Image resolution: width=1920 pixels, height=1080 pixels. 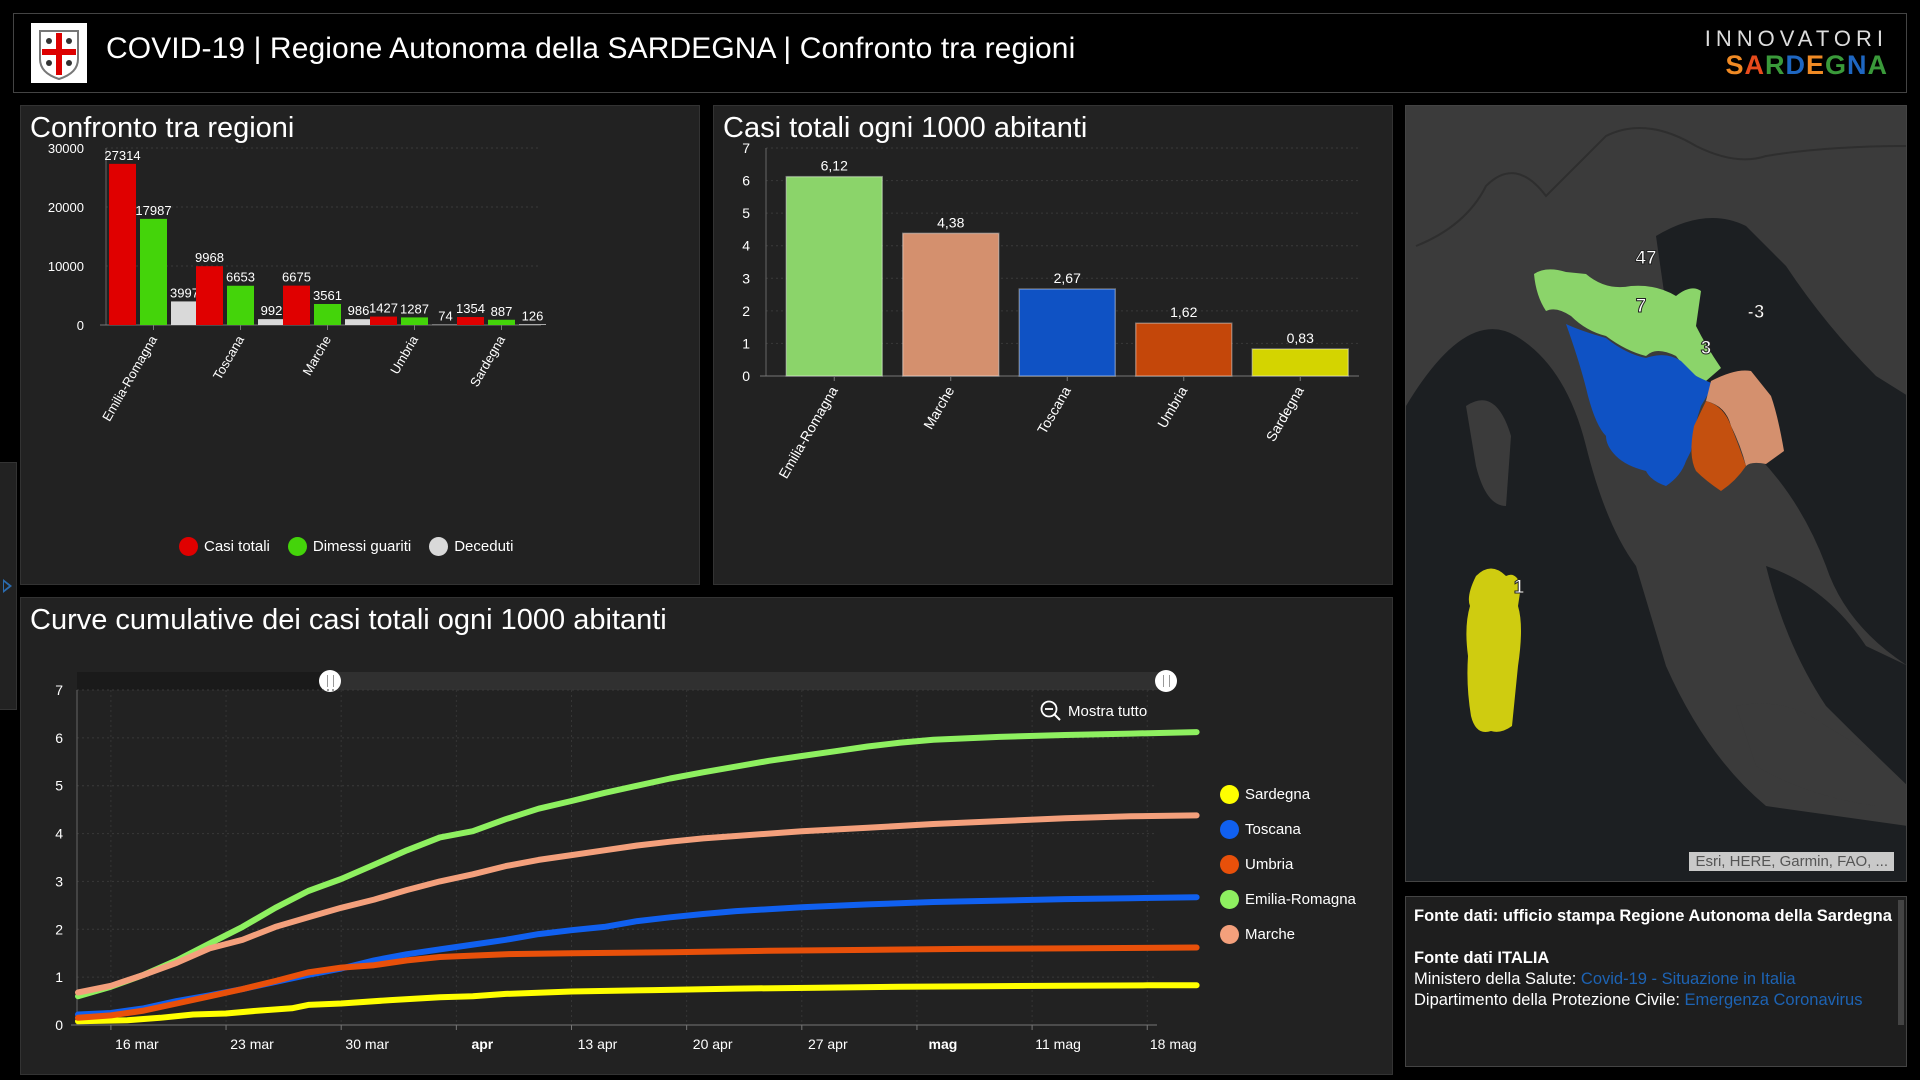 What do you see at coordinates (1054, 409) in the screenshot?
I see `x-tick-label: Toscana` at bounding box center [1054, 409].